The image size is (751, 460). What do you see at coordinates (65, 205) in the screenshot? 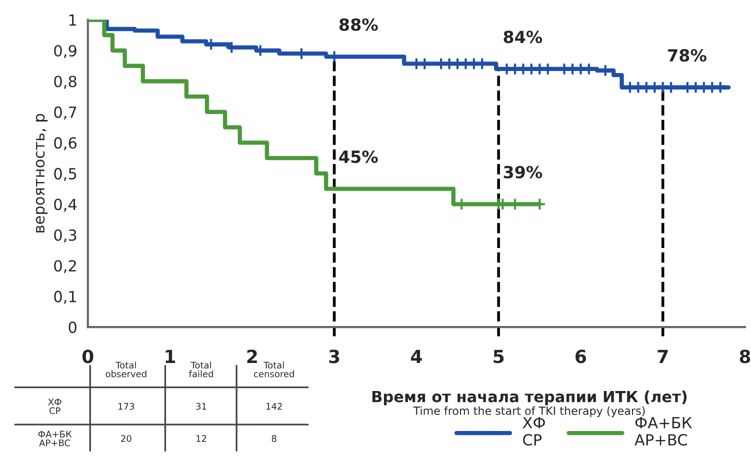
I see `y-tick-label: 0,4` at bounding box center [65, 205].